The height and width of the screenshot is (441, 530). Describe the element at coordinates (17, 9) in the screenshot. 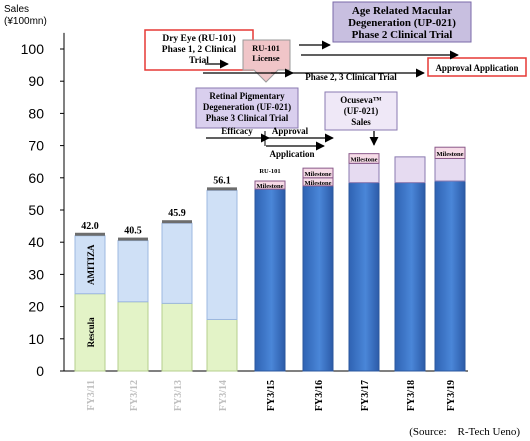

I see `y-axis-label: Sales` at that location.